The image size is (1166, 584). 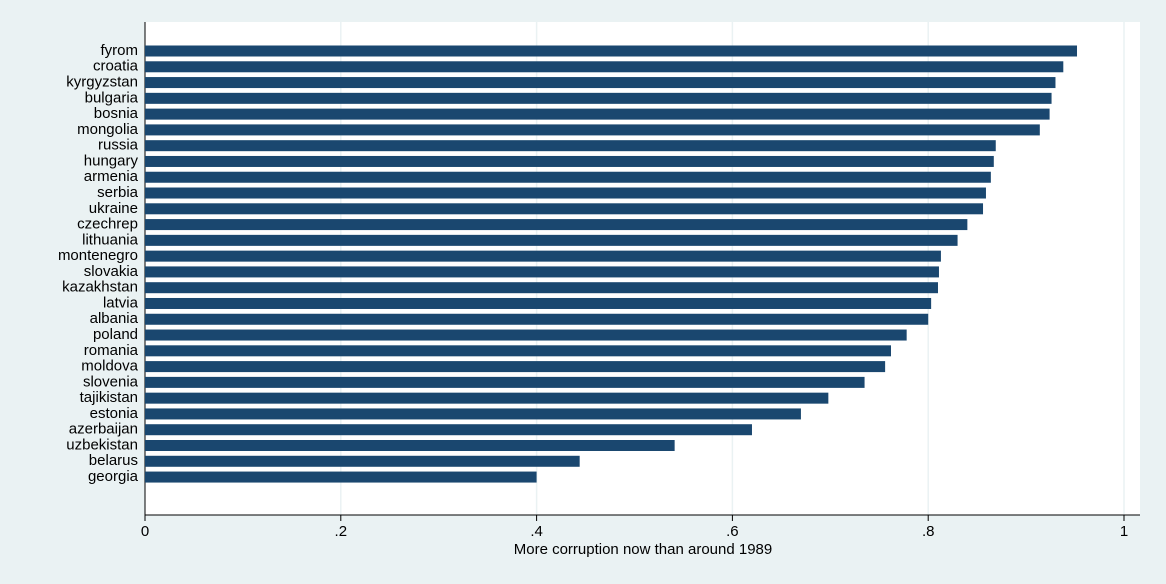 What do you see at coordinates (116, 66) in the screenshot?
I see `y-tick-label: croatia` at bounding box center [116, 66].